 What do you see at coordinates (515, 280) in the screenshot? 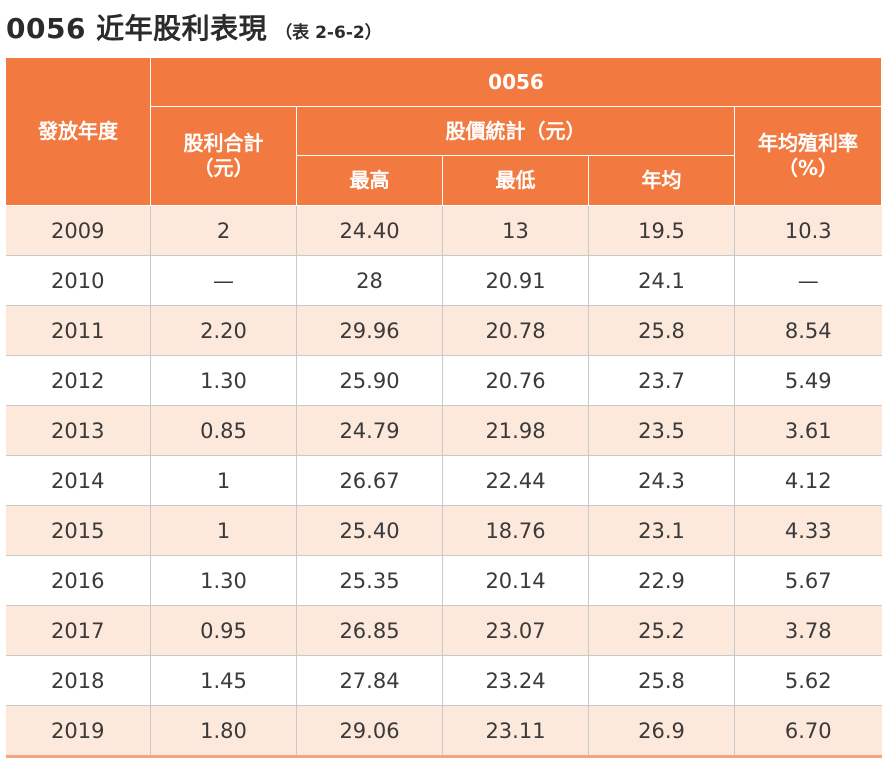
I see `cell-low: 20.91` at bounding box center [515, 280].